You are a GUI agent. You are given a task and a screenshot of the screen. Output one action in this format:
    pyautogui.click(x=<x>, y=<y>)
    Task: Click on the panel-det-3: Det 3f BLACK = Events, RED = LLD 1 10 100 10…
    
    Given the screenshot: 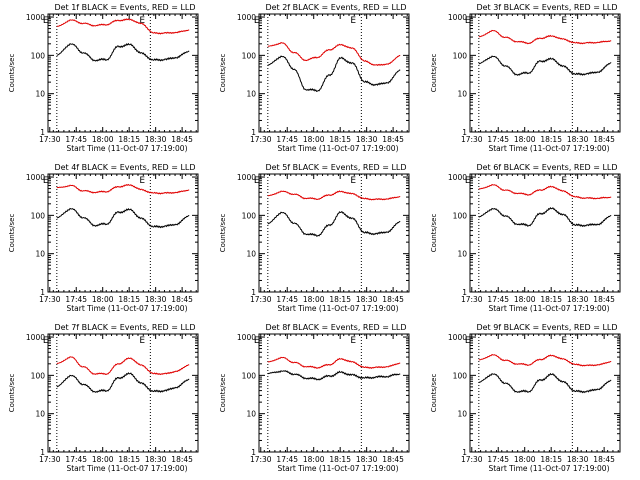 What is the action you would take?
    pyautogui.click(x=525, y=78)
    